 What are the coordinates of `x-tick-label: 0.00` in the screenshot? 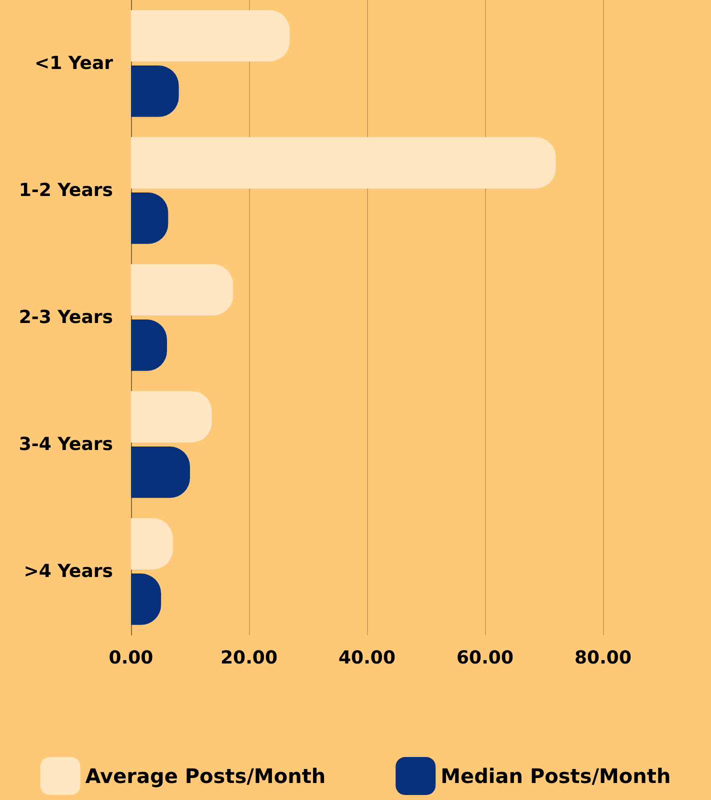 It's located at (131, 658).